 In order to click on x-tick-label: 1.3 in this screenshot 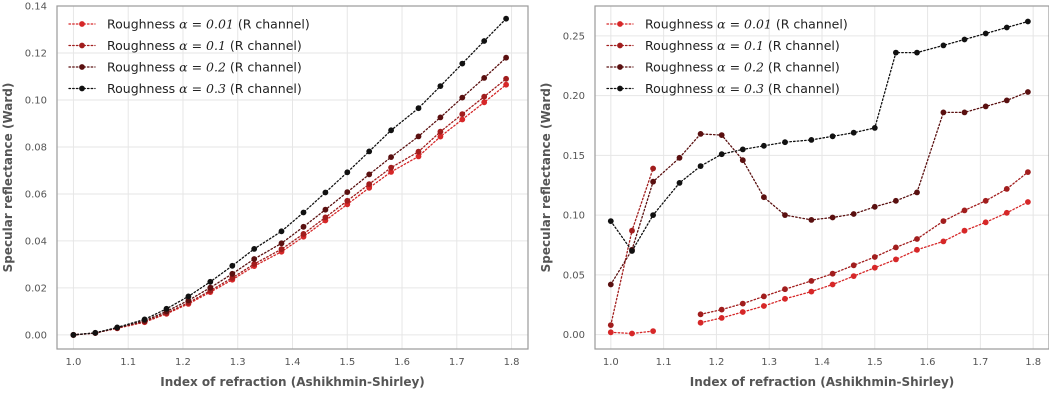, I will do `click(238, 362)`.